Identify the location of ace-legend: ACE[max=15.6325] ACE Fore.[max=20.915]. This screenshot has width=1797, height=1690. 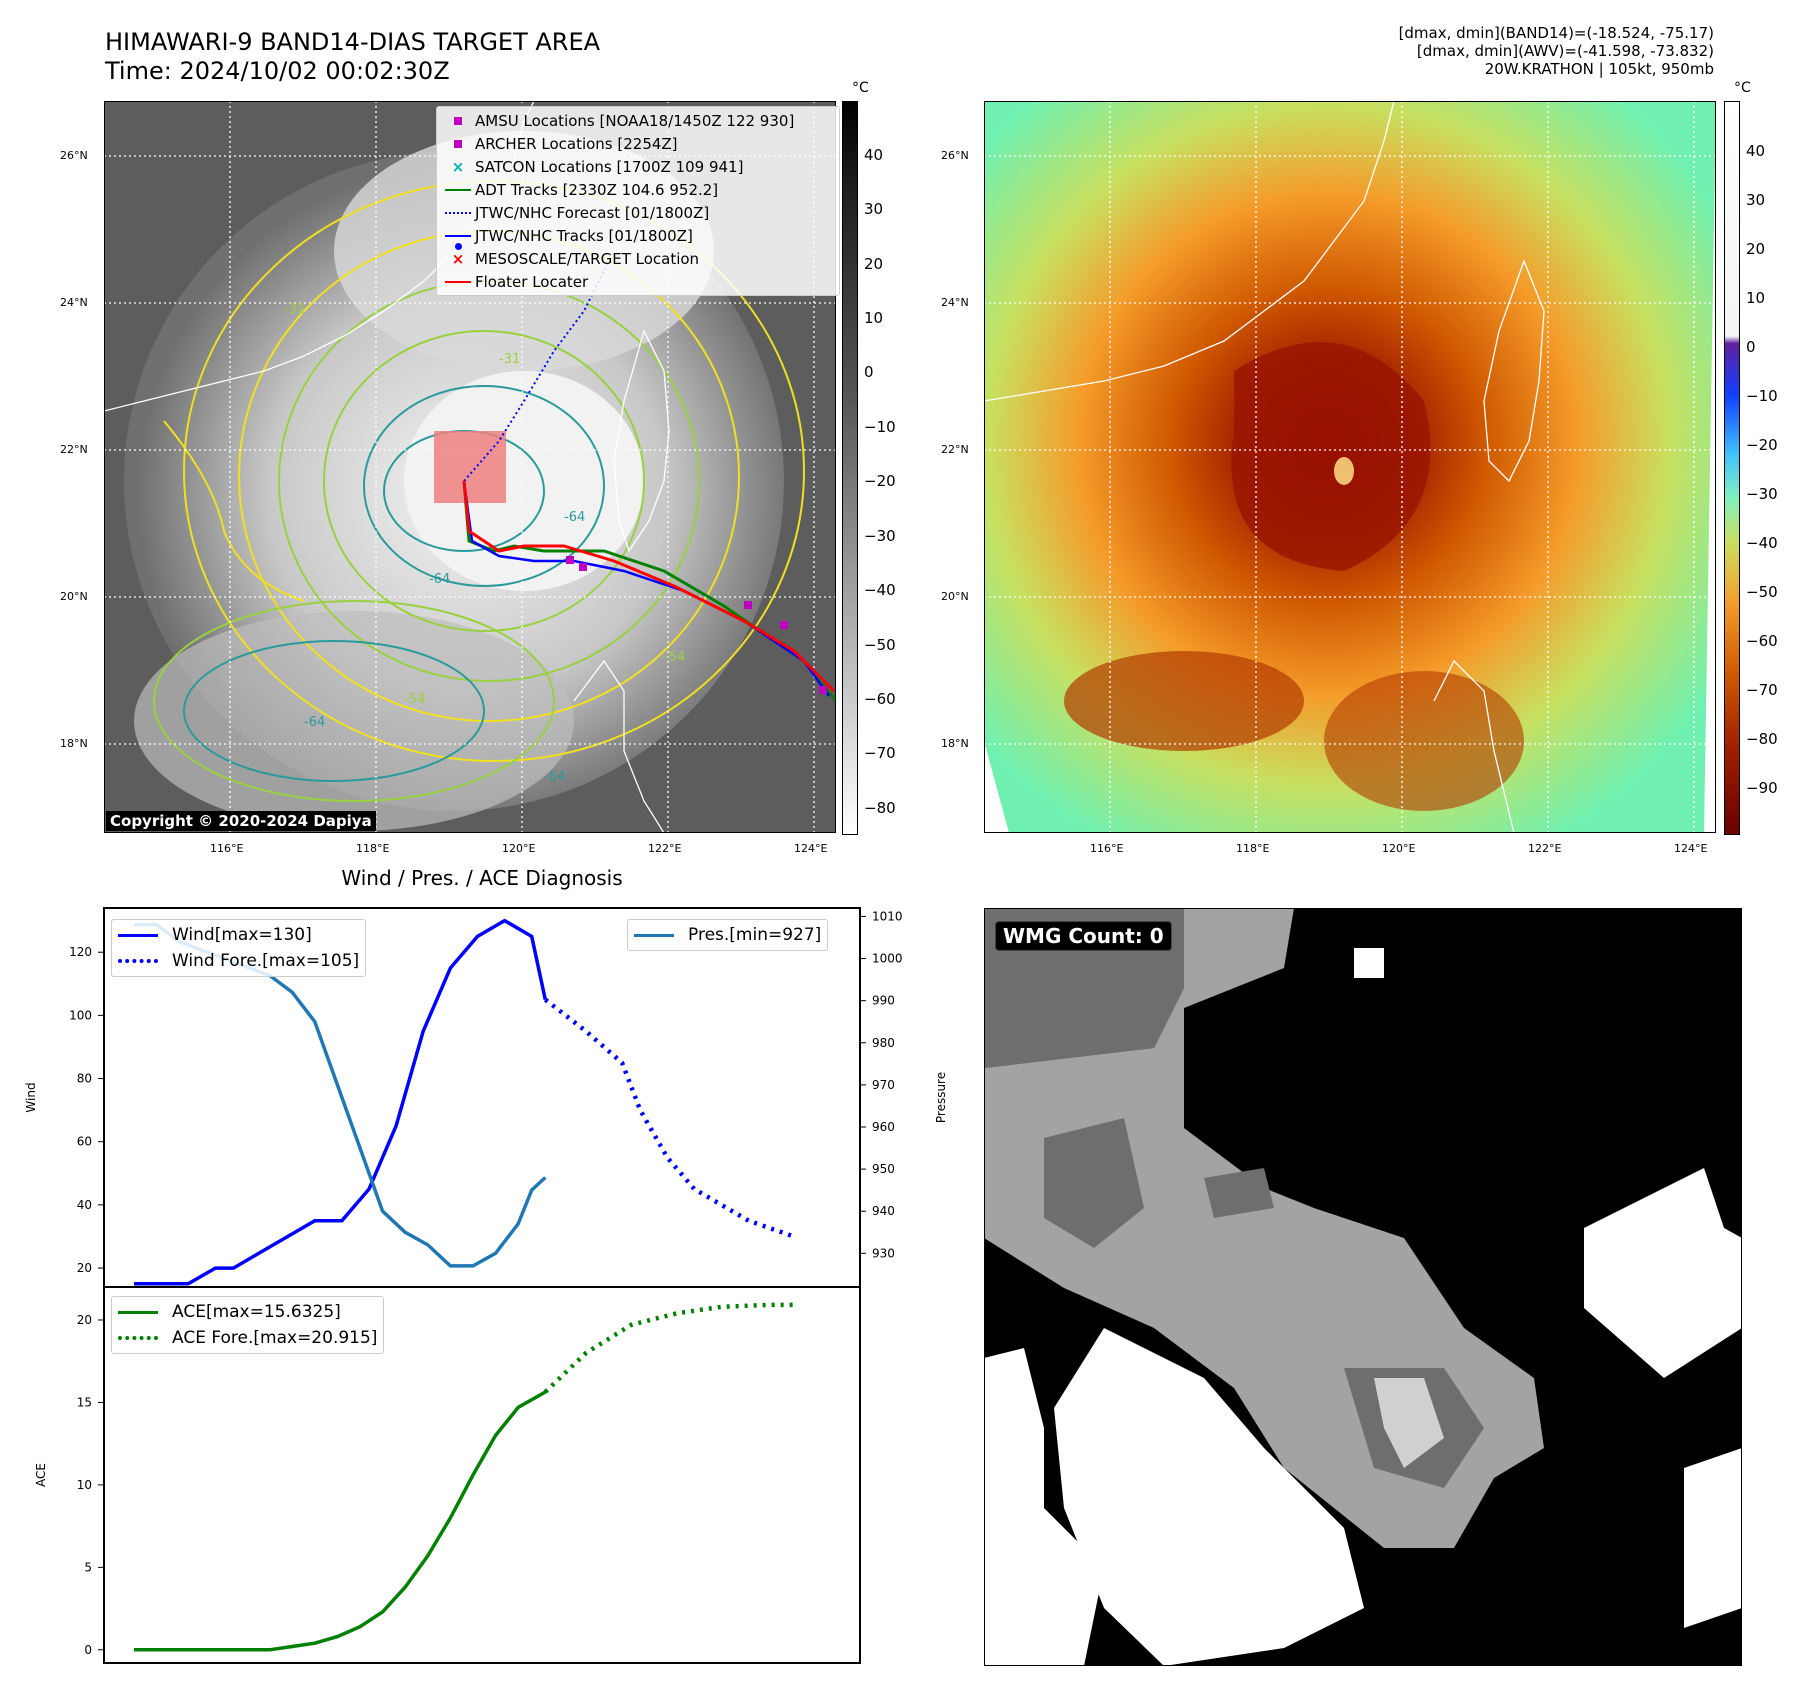
(248, 1325).